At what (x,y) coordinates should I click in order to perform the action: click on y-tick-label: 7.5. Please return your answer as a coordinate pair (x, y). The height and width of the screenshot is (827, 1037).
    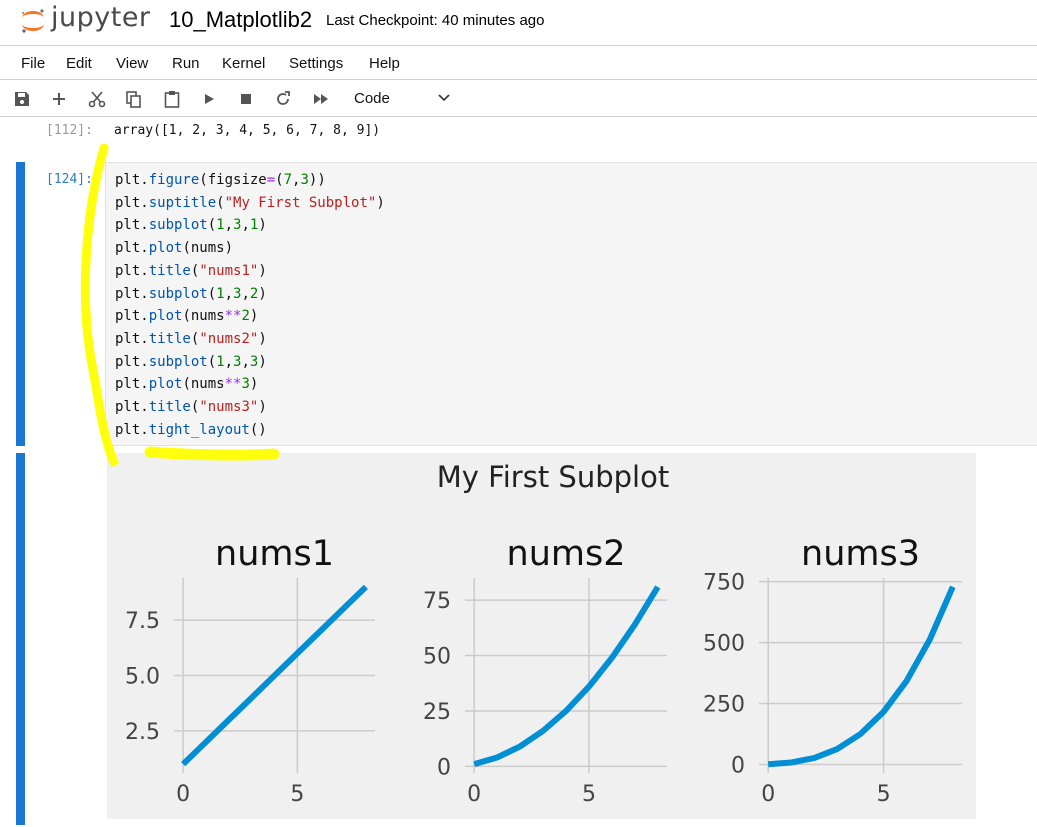
    Looking at the image, I should click on (142, 621).